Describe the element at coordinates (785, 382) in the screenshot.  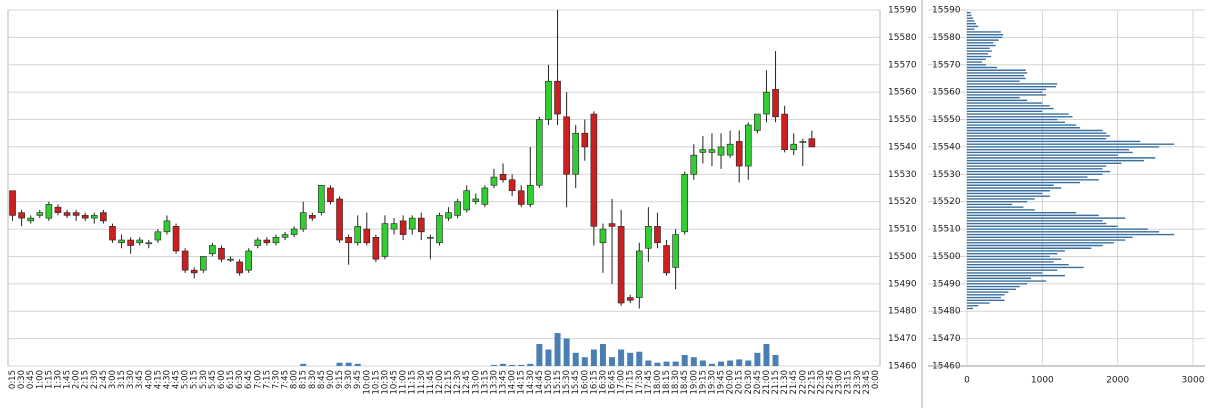
I see `x-tick-label: 21:30` at that location.